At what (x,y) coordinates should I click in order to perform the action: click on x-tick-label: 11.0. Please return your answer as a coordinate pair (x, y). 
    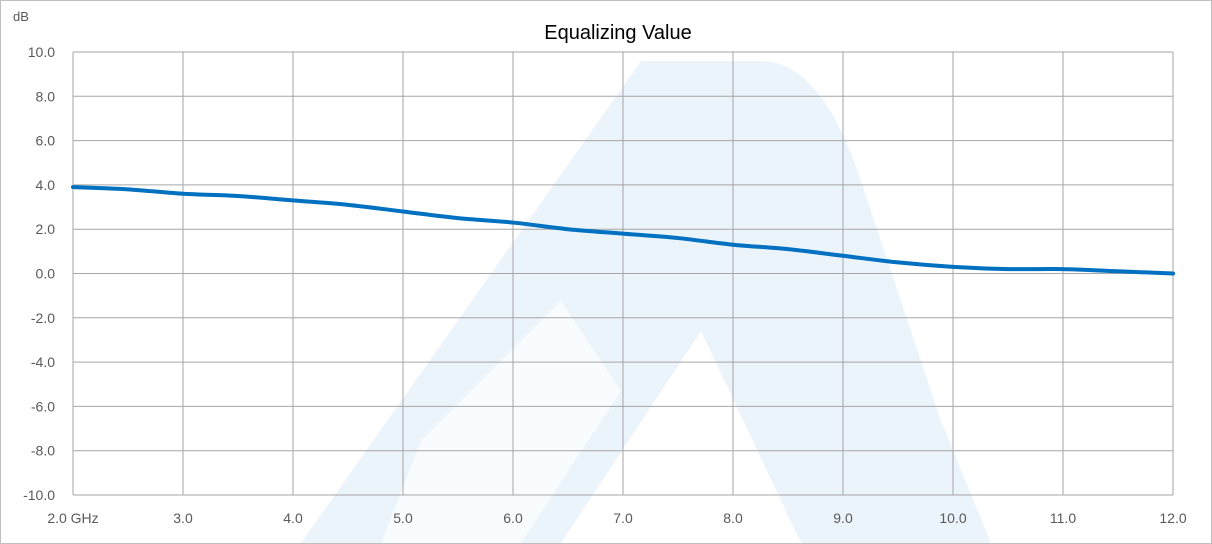
    Looking at the image, I should click on (1063, 518).